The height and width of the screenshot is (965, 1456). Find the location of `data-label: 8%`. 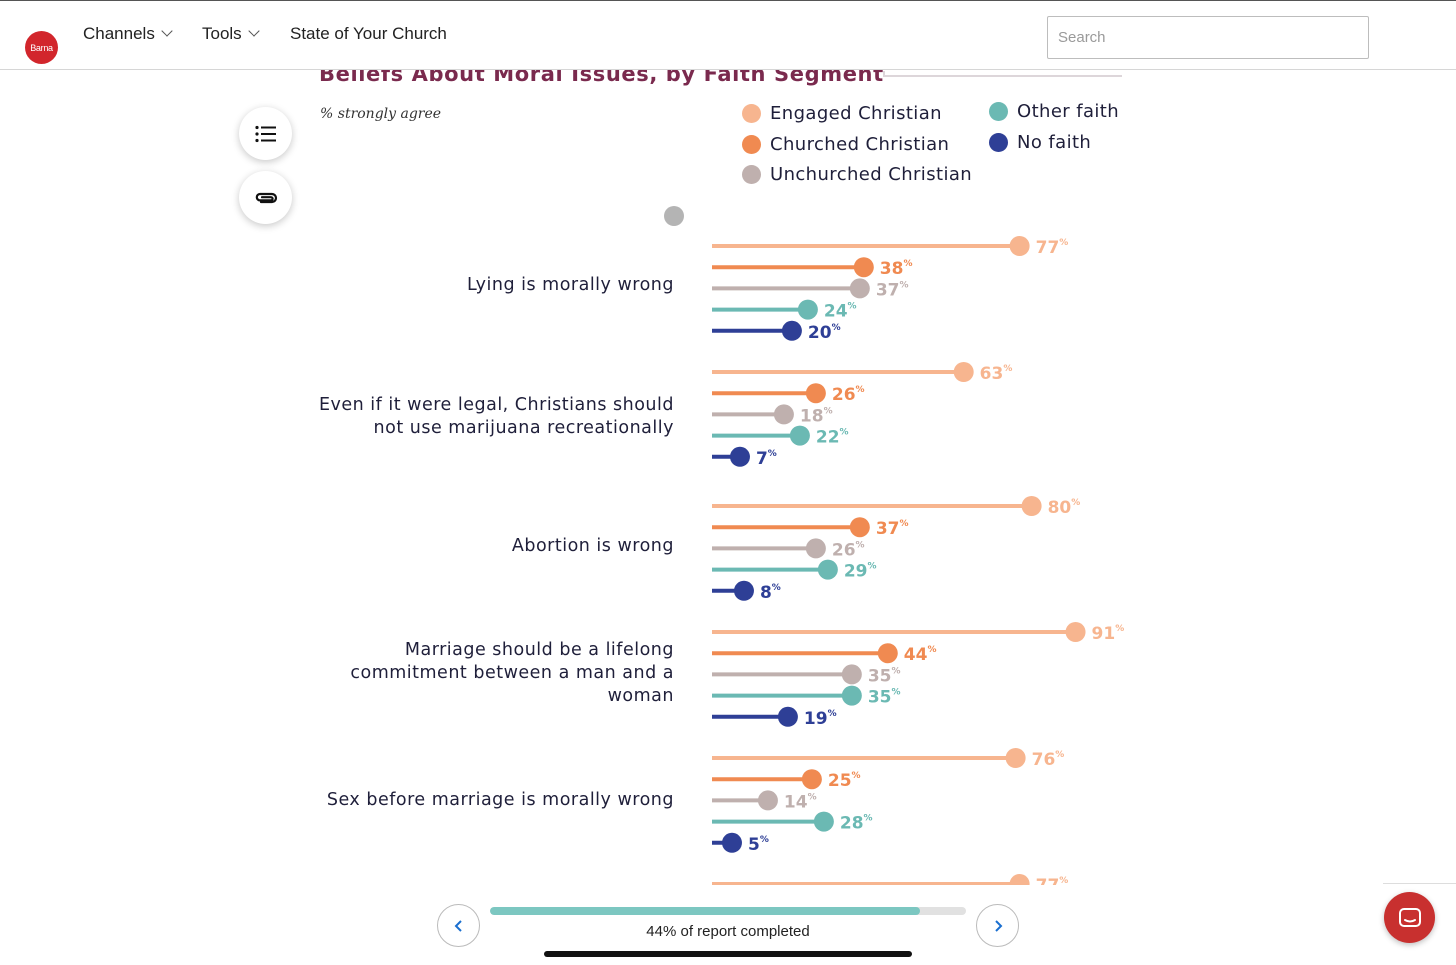

data-label: 8% is located at coordinates (770, 593).